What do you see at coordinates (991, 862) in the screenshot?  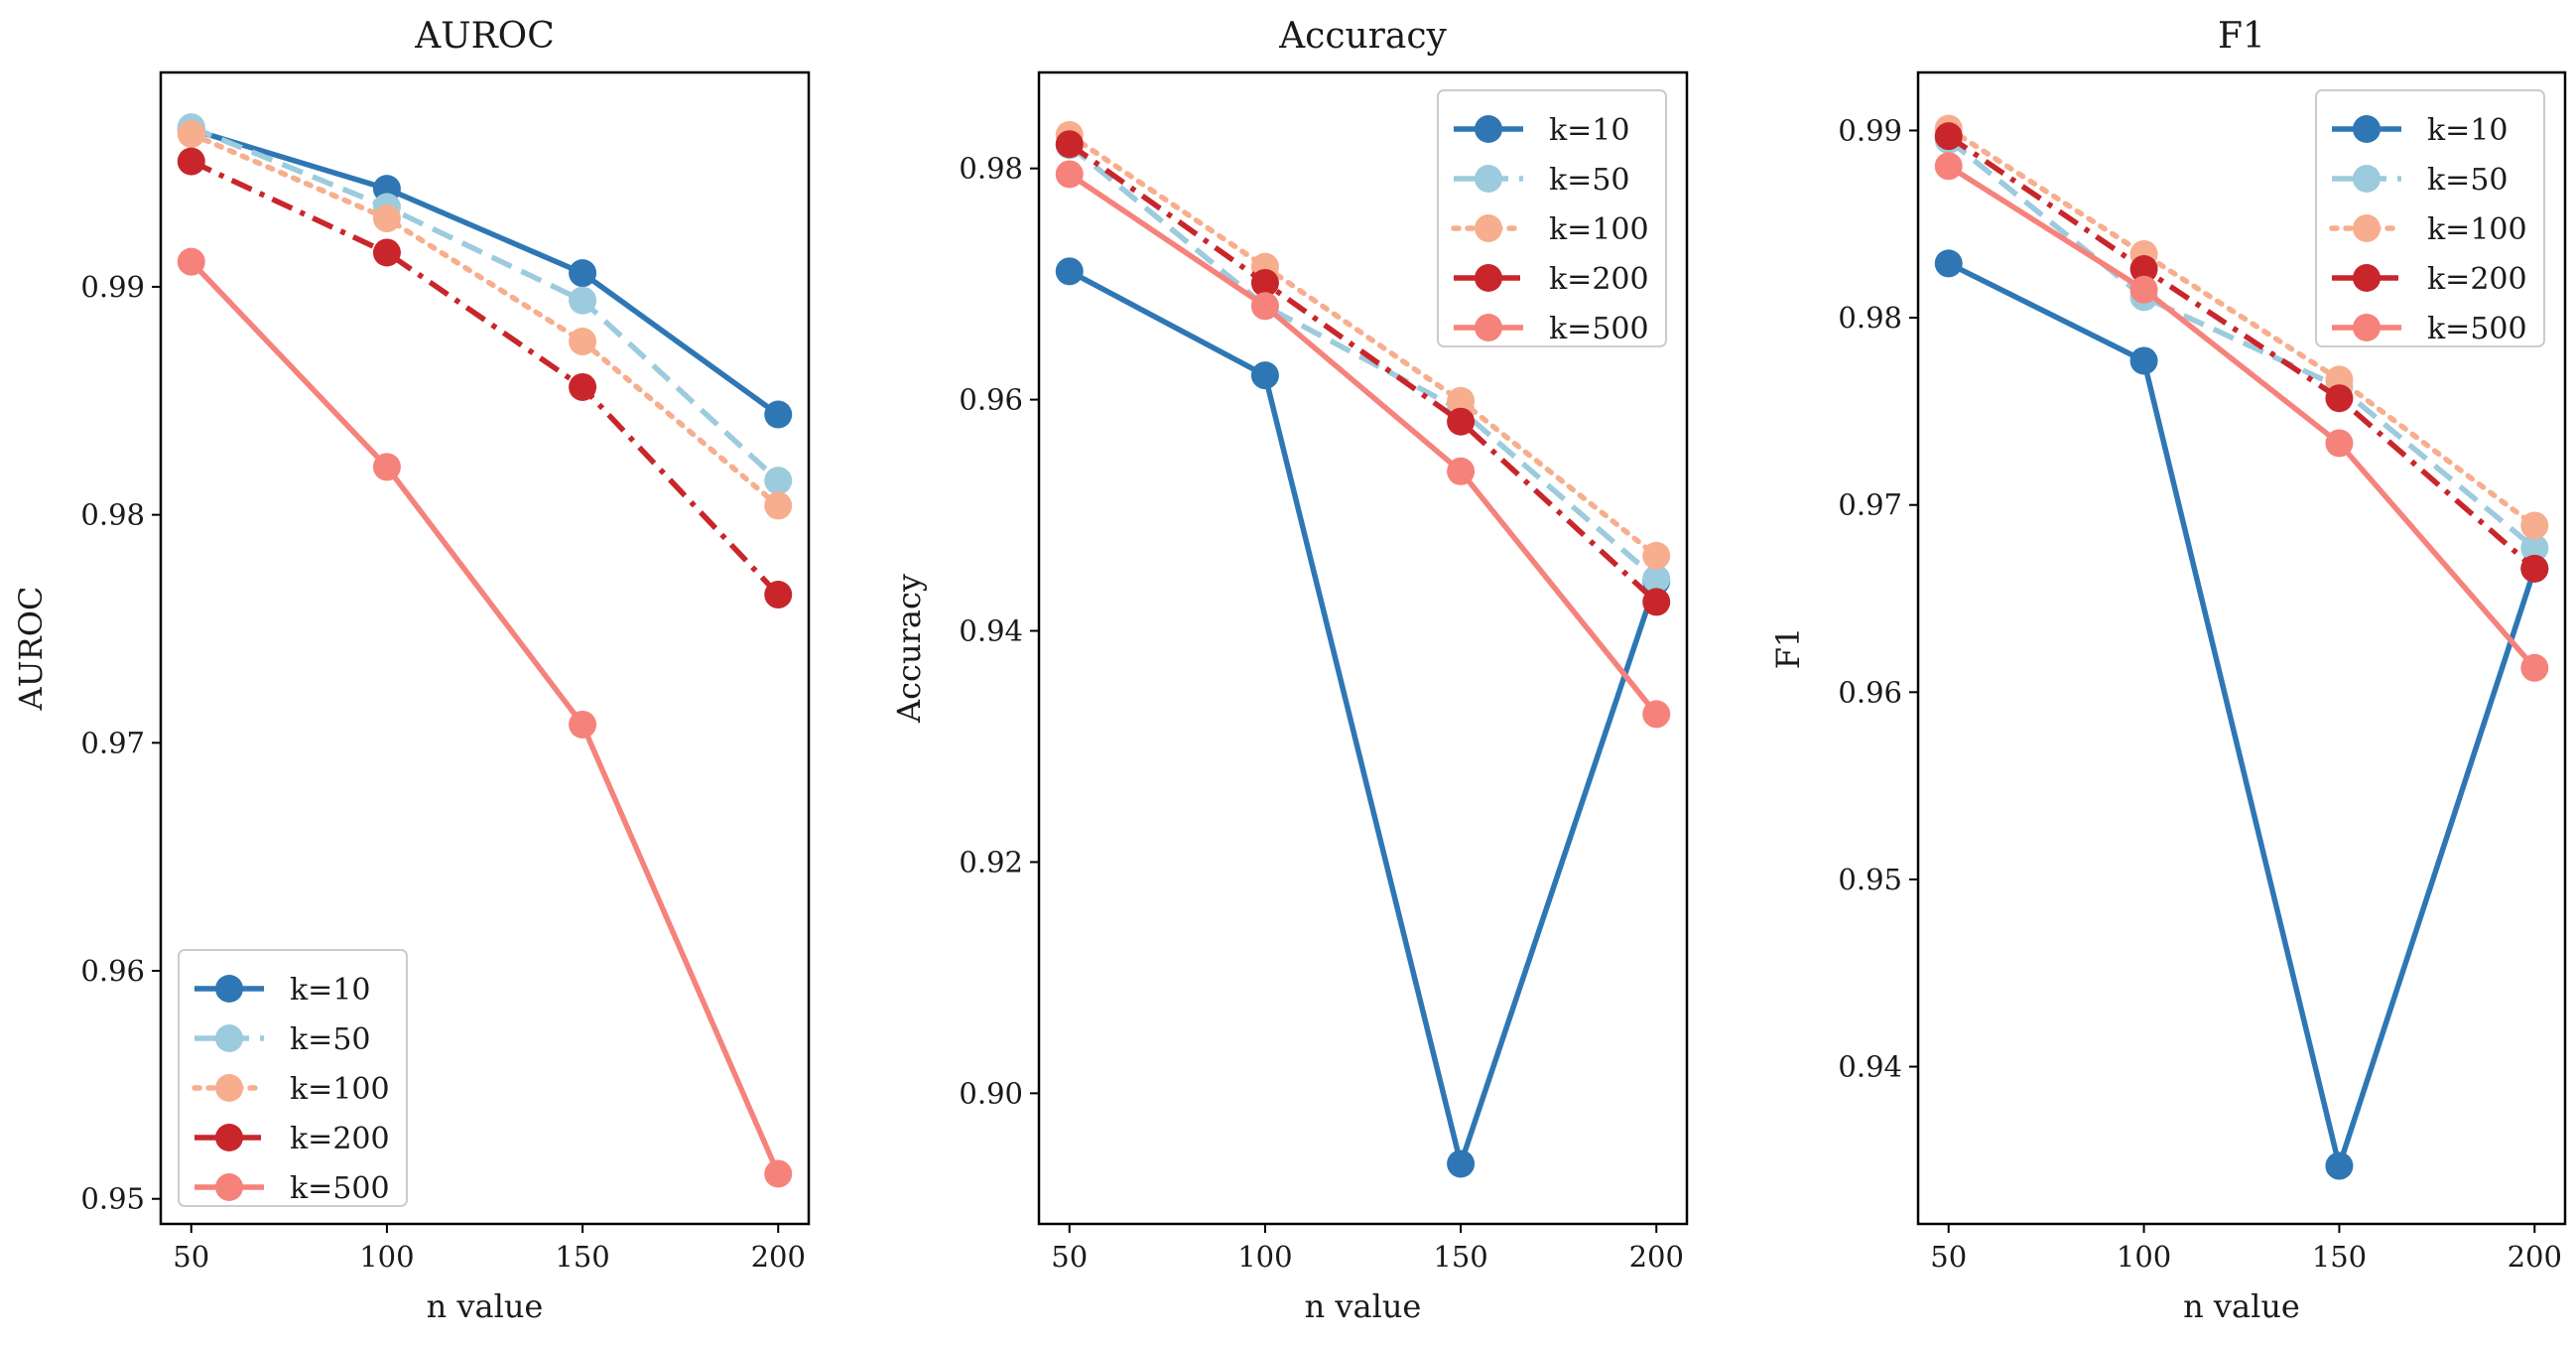 I see `y-tick-label: 0.92` at bounding box center [991, 862].